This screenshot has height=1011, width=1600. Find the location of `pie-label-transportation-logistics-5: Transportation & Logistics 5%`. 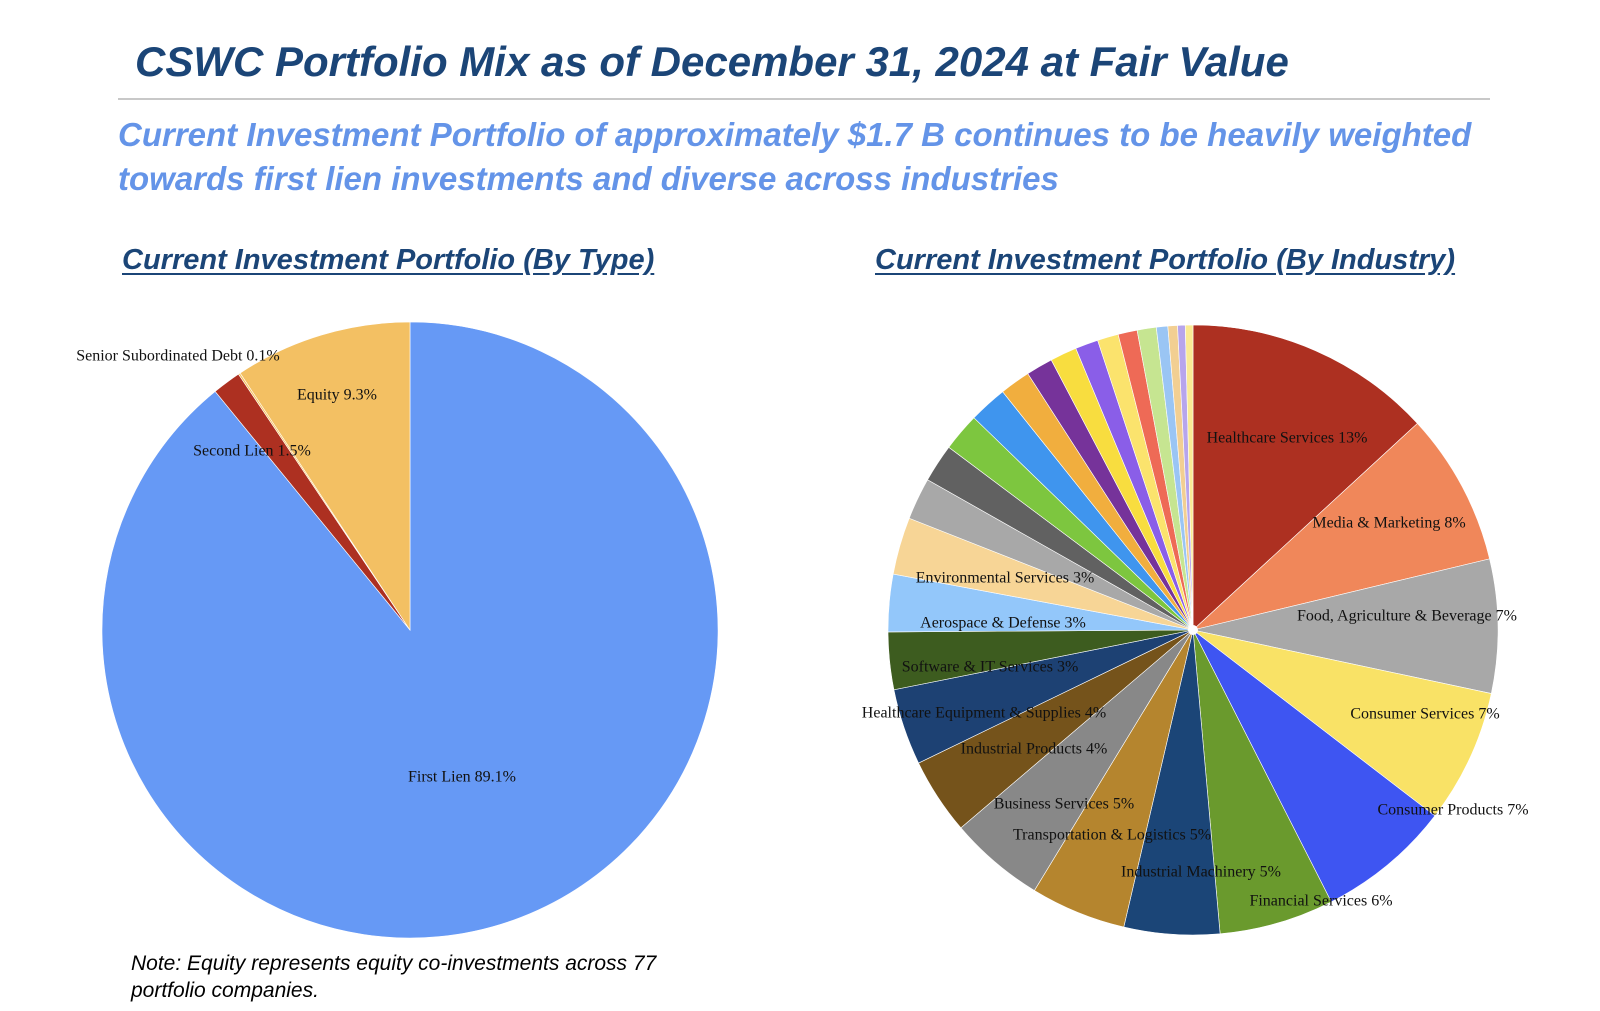

pie-label-transportation-logistics-5: Transportation & Logistics 5% is located at coordinates (1112, 835).